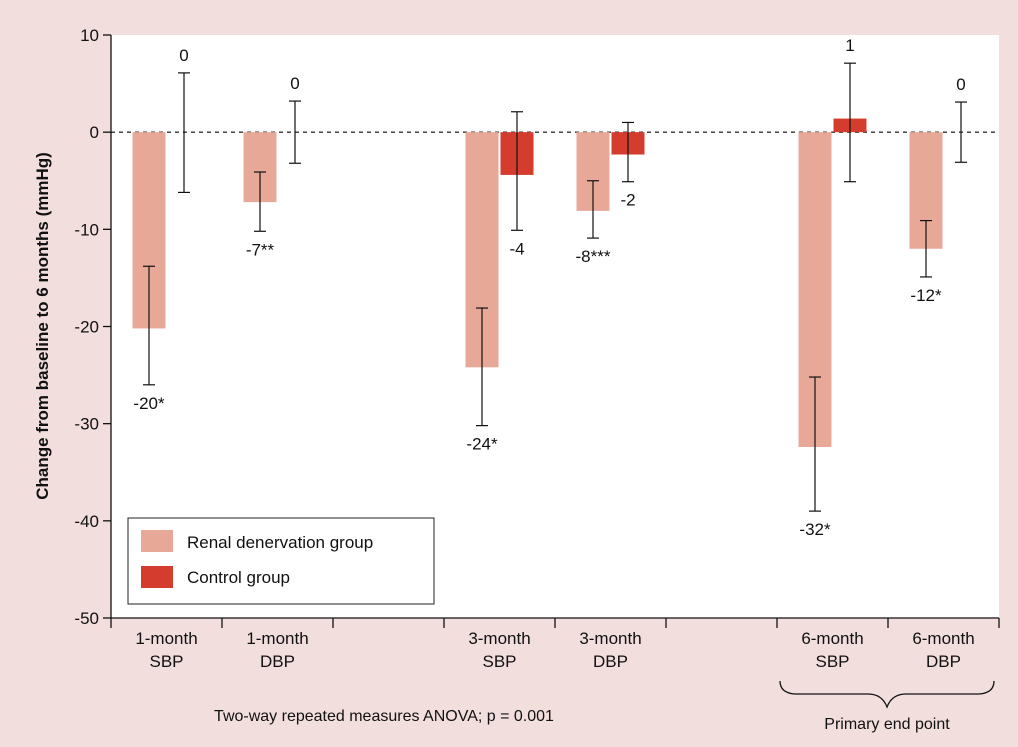  What do you see at coordinates (499, 638) in the screenshot?
I see `x-tick-label-3: 3-month` at bounding box center [499, 638].